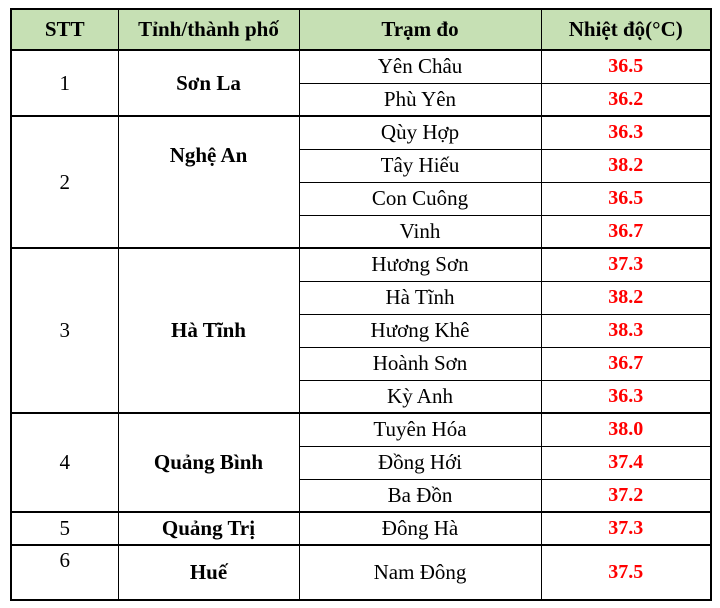 This screenshot has width=720, height=608. Describe the element at coordinates (420, 363) in the screenshot. I see `station-cell: Hoành Sơn` at that location.